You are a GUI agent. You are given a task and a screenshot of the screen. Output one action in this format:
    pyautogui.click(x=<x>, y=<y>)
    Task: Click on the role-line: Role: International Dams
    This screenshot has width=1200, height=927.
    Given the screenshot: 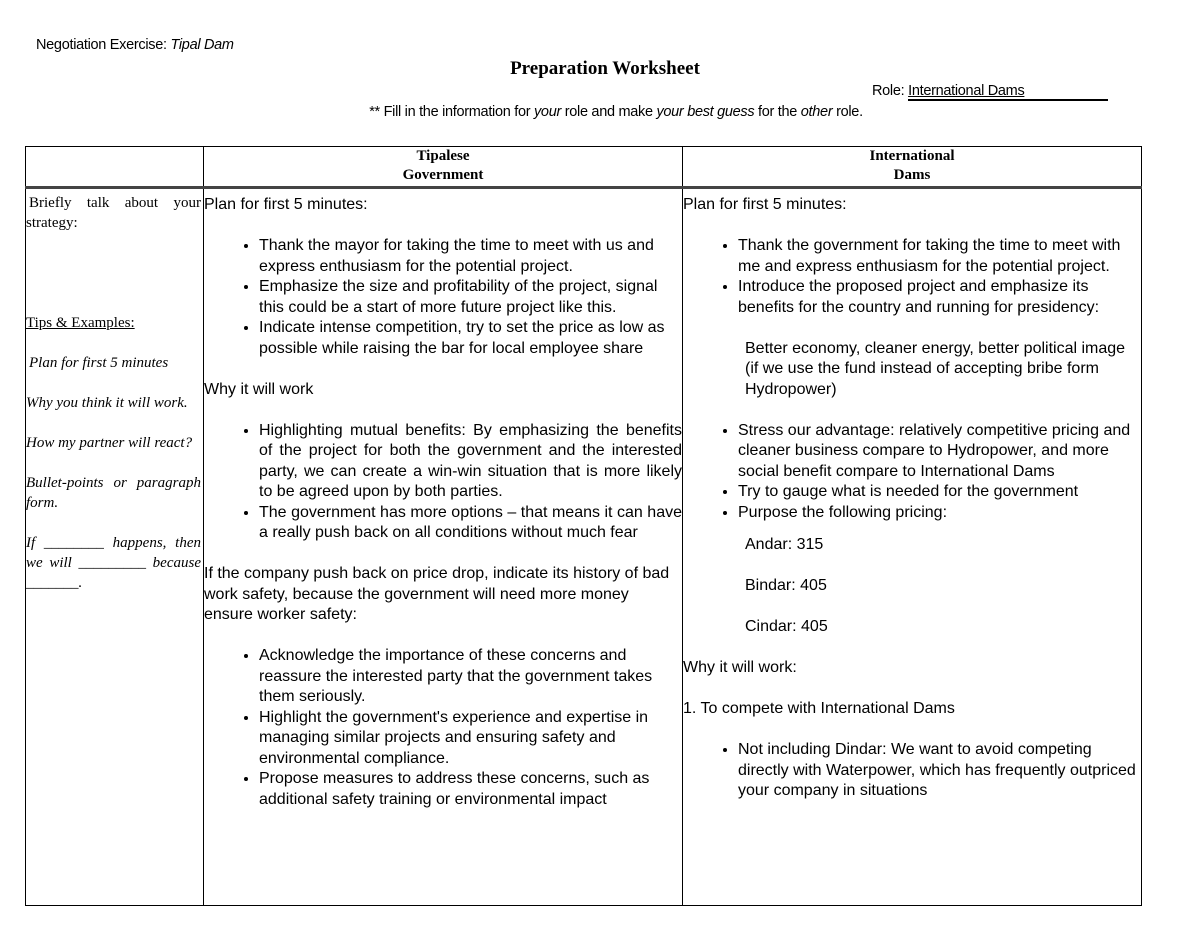 What is the action you would take?
    pyautogui.click(x=990, y=92)
    